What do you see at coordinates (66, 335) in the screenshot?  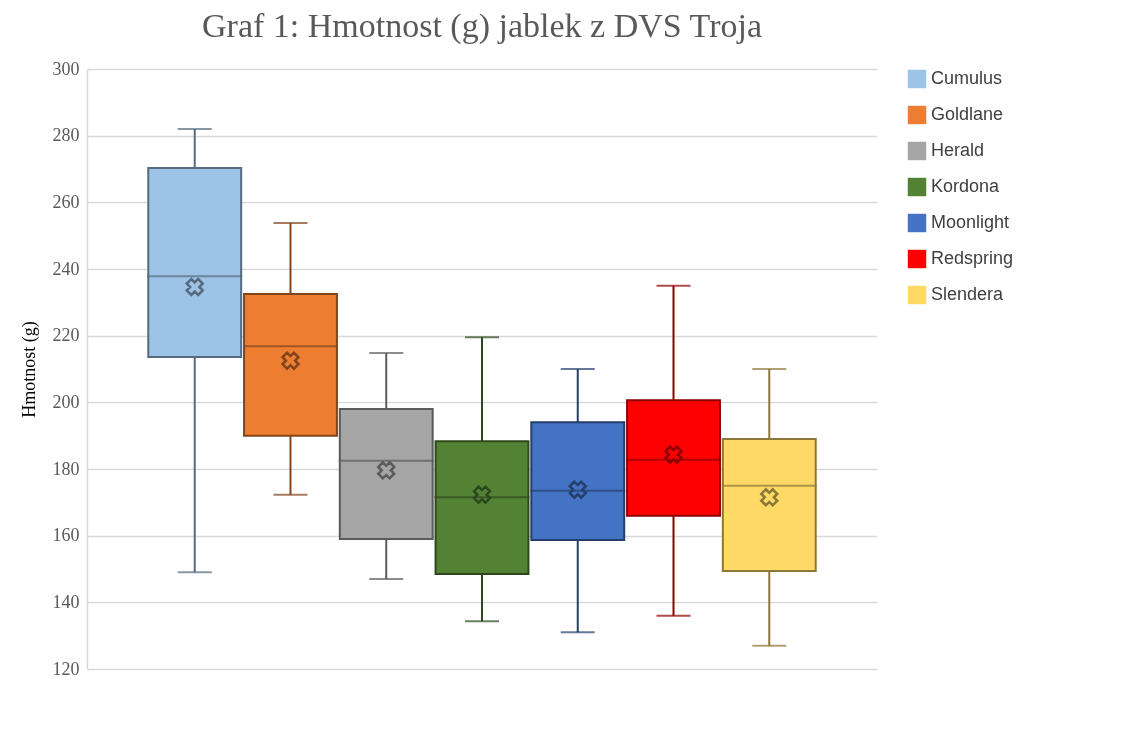 I see `y-tick-label: 220` at bounding box center [66, 335].